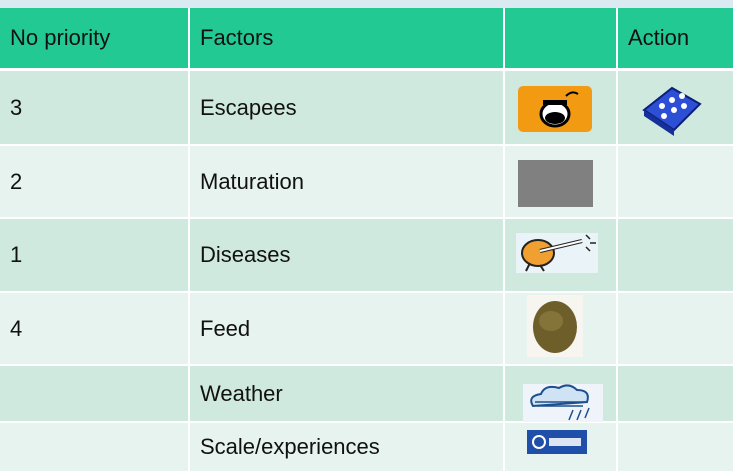 This screenshot has width=733, height=471. Describe the element at coordinates (94, 328) in the screenshot. I see `table-cell: 4` at that location.